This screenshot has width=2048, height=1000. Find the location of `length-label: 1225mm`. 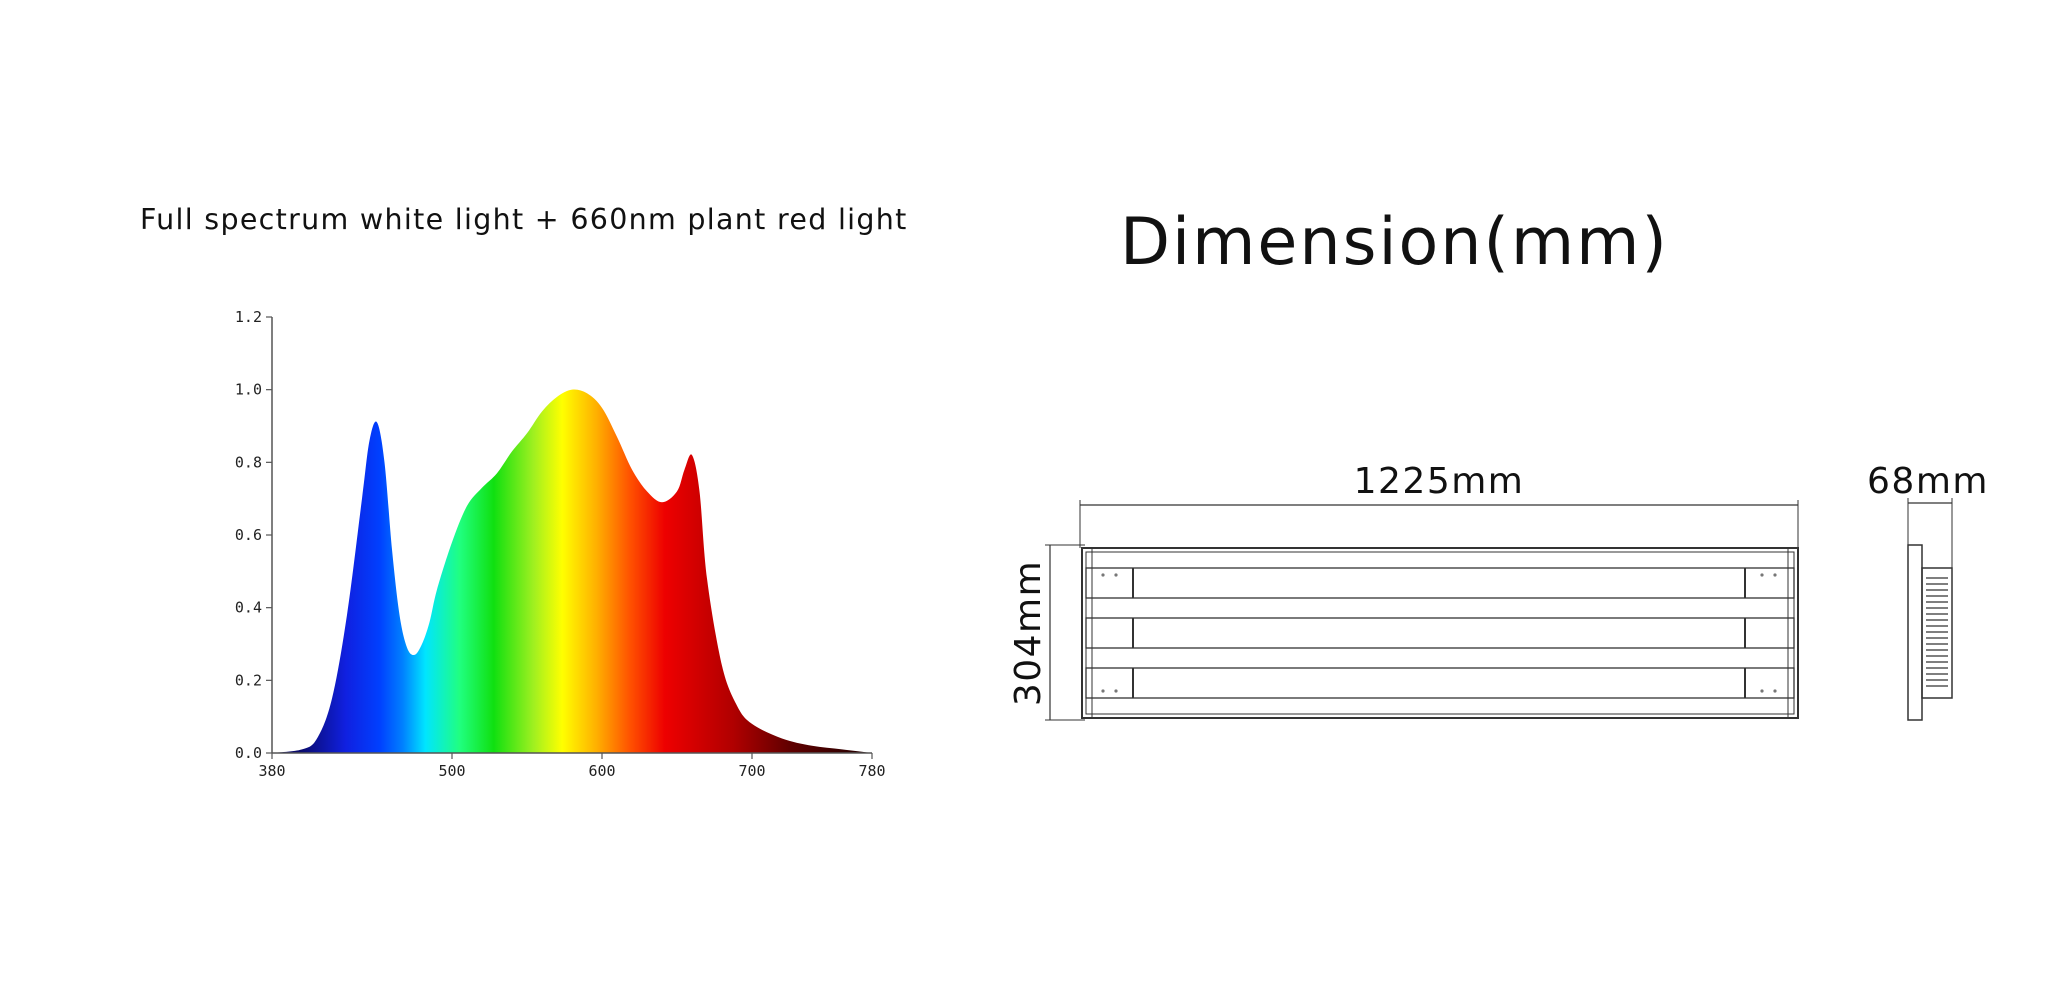

length-label: 1225mm is located at coordinates (1439, 481).